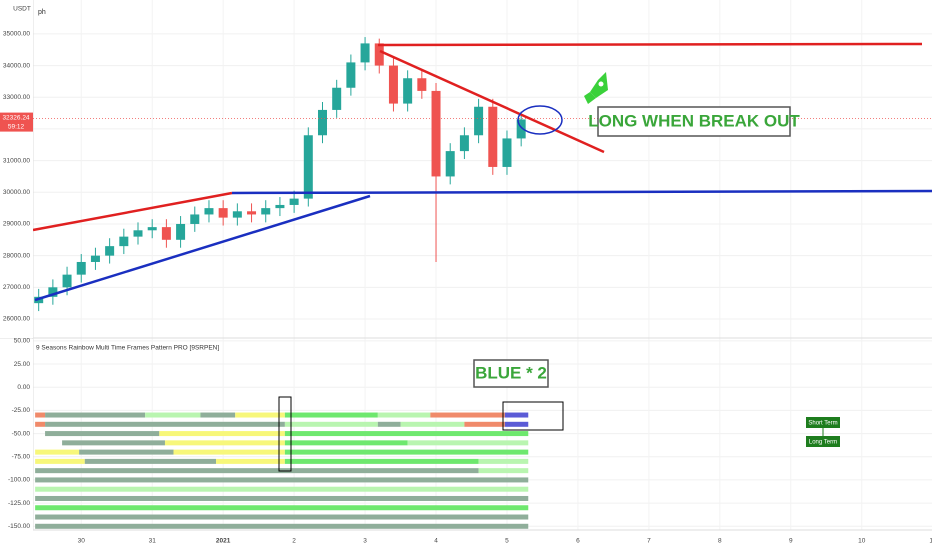  Describe the element at coordinates (649, 541) in the screenshot. I see `x-tick-label: 7` at that location.